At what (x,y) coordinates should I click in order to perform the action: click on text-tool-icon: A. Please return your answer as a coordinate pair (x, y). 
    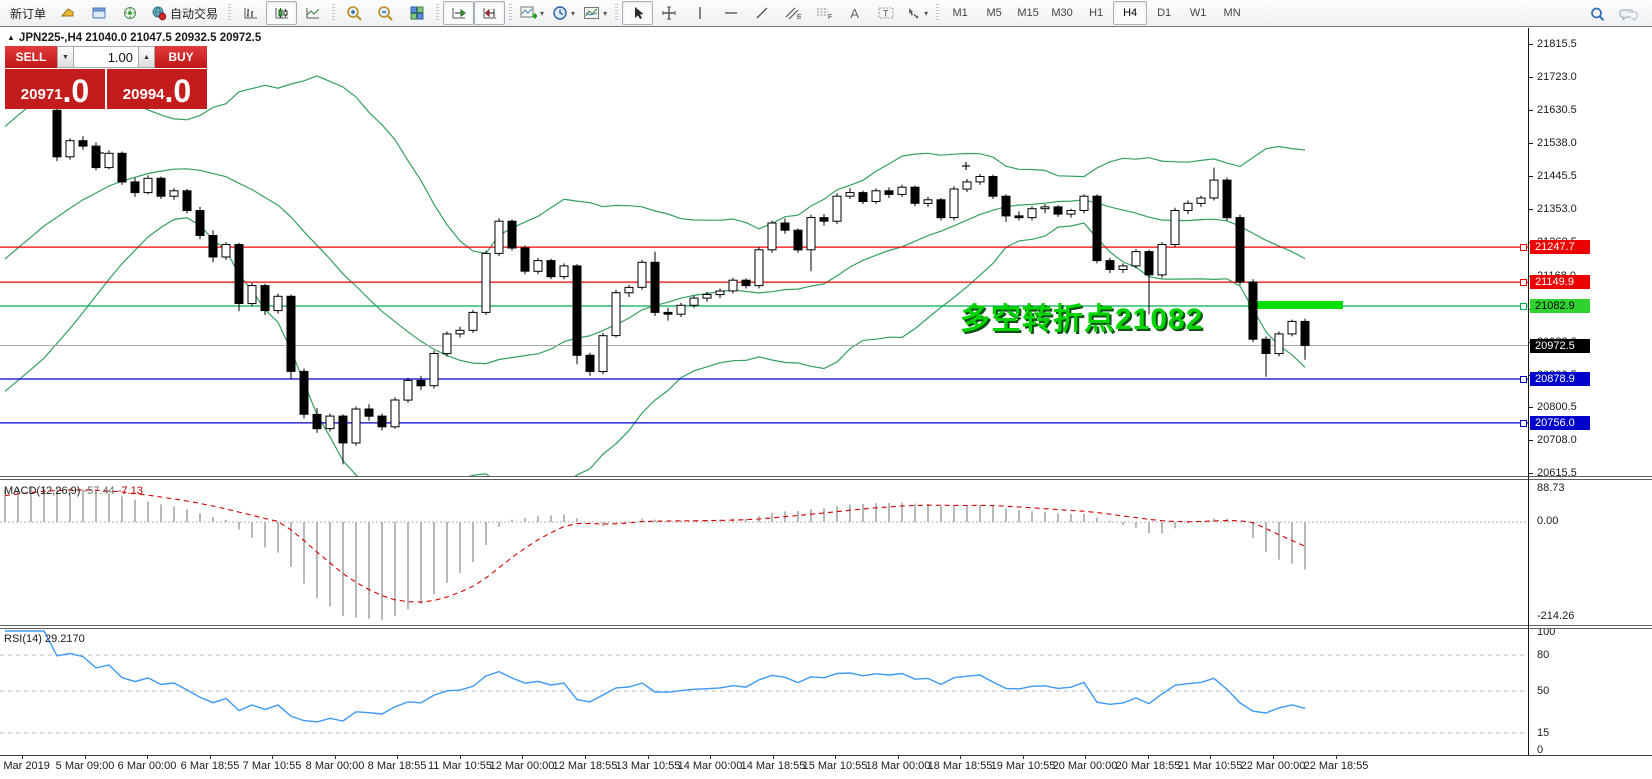
    Looking at the image, I should click on (854, 13).